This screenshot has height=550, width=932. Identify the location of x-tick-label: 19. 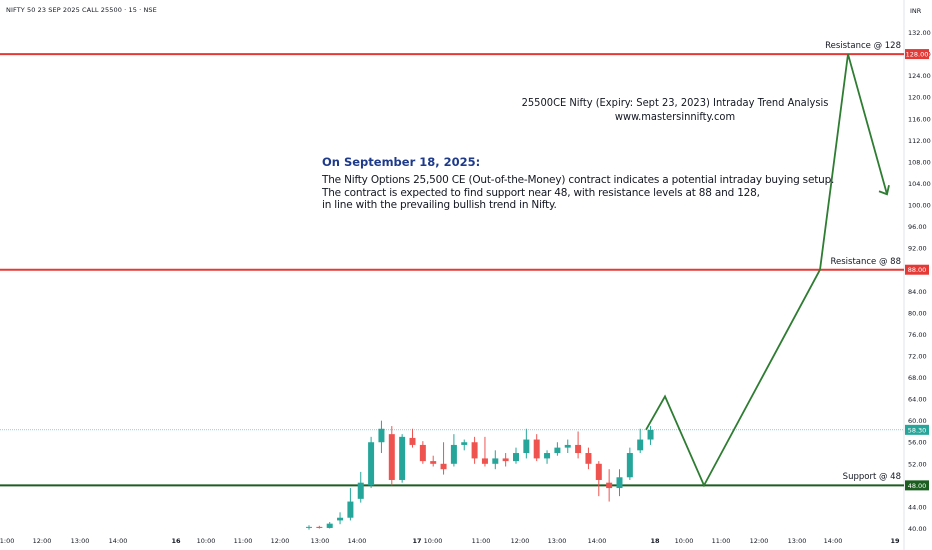
(895, 541).